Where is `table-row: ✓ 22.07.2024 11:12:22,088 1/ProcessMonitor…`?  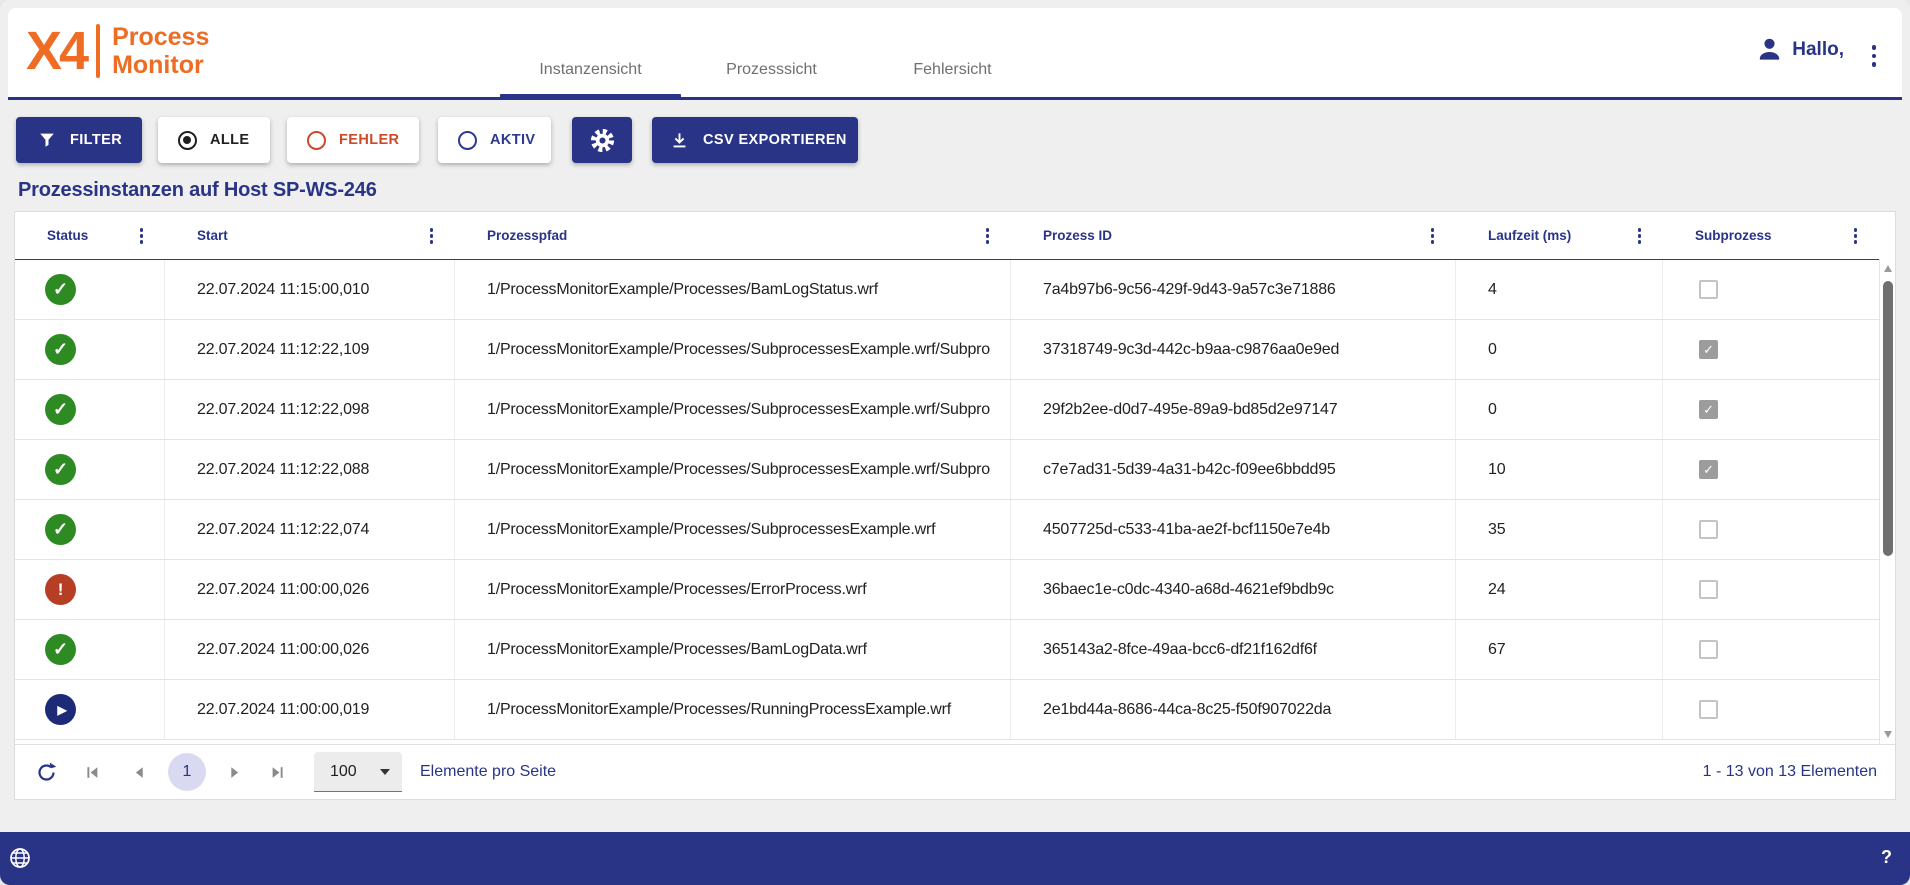 table-row: ✓ 22.07.2024 11:12:22,088 1/ProcessMonitor… is located at coordinates (947, 470).